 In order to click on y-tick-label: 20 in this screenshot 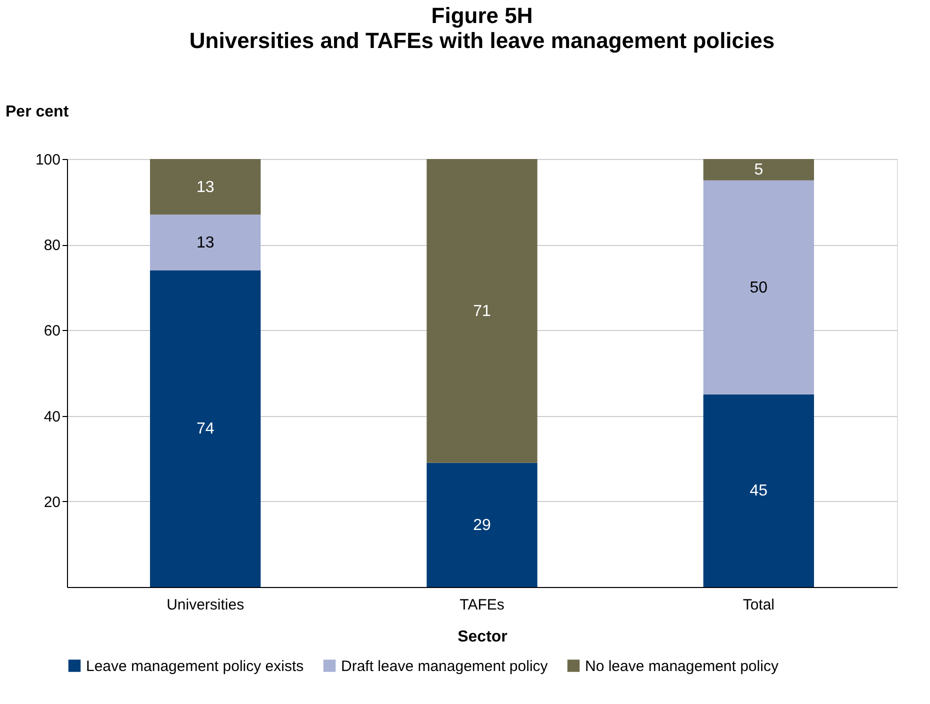, I will do `click(52, 502)`.